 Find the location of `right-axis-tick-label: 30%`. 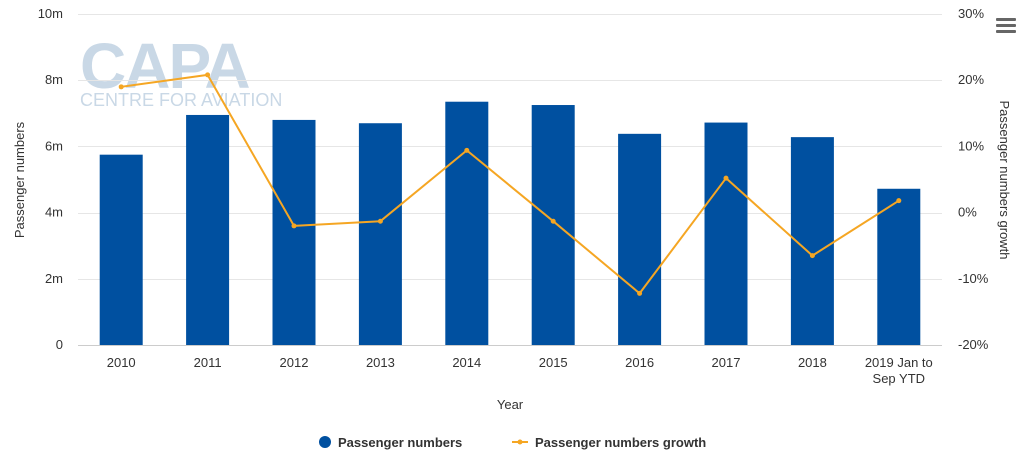

right-axis-tick-label: 30% is located at coordinates (971, 13).